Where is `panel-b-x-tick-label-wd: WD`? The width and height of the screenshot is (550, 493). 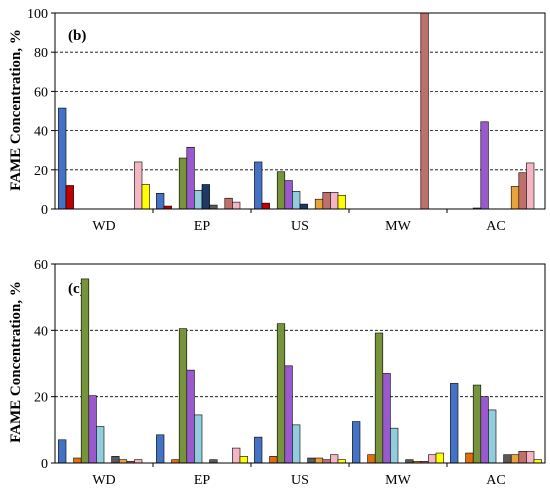
panel-b-x-tick-label-wd: WD is located at coordinates (103, 226).